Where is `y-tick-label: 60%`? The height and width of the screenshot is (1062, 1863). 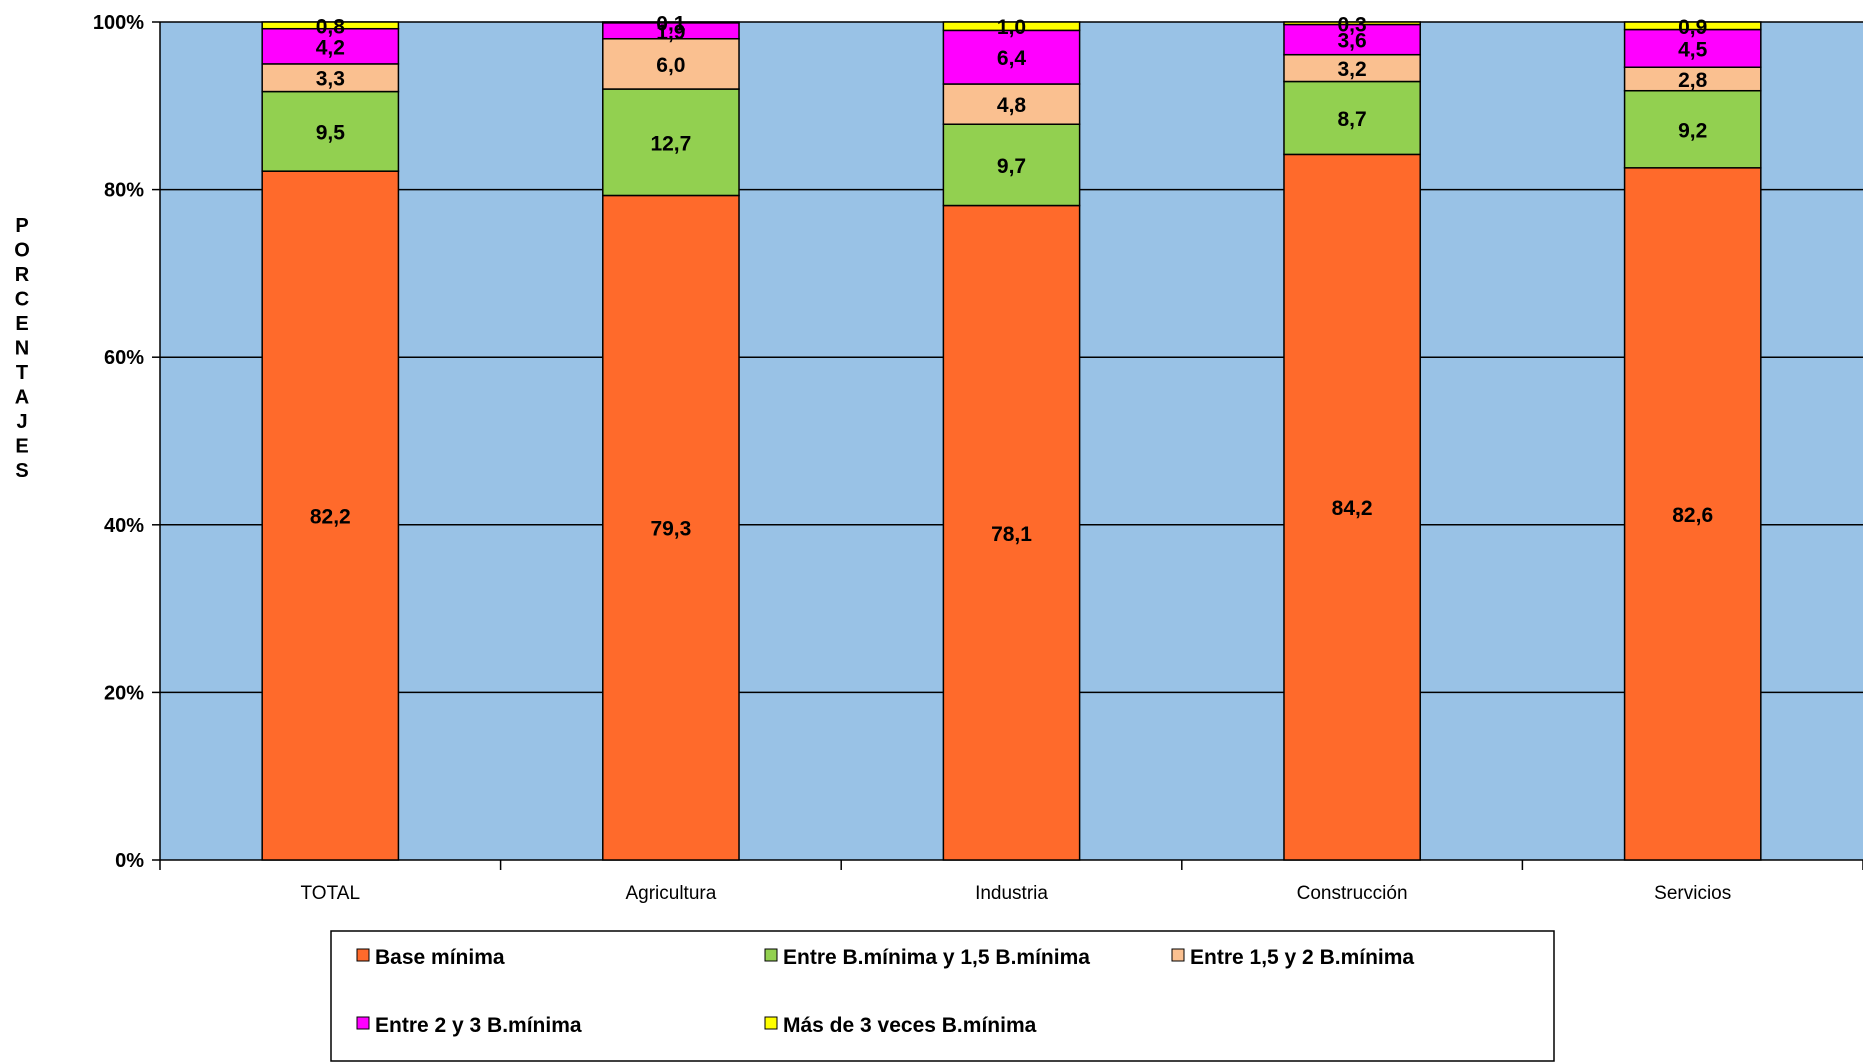
y-tick-label: 60% is located at coordinates (124, 358).